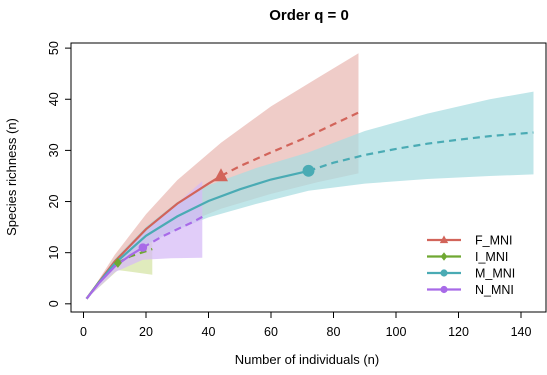 This screenshot has height=375, width=547. I want to click on y-tick-label: 10, so click(54, 253).